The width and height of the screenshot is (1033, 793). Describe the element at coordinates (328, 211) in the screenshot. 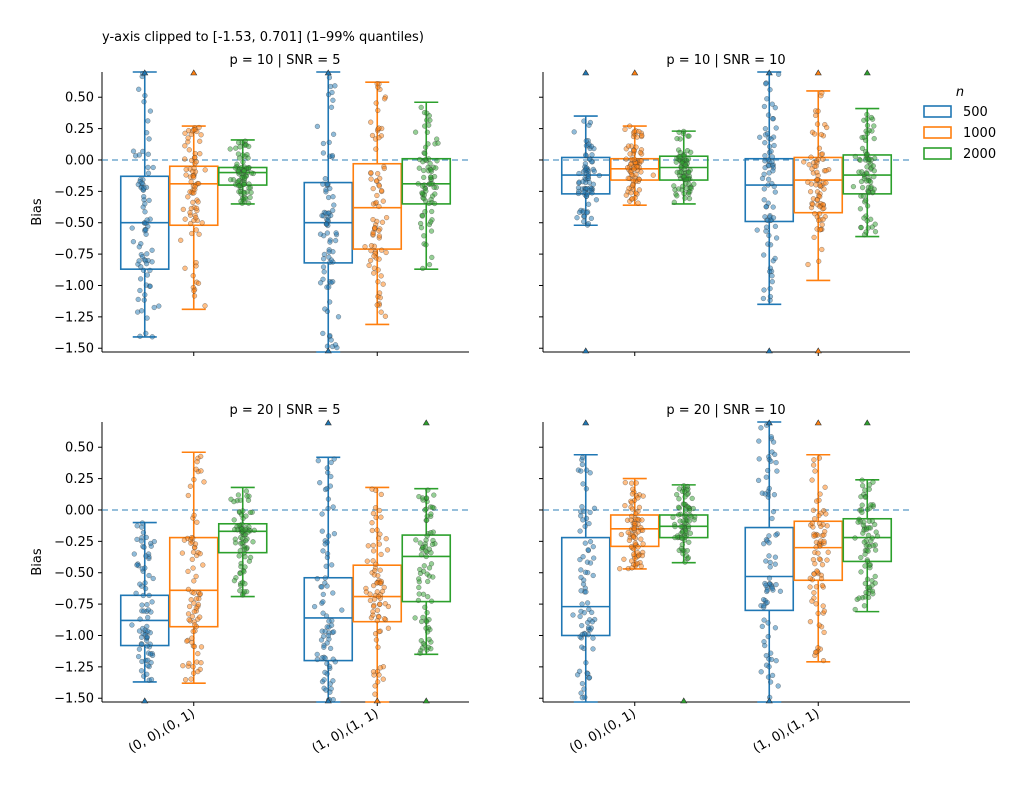

I see `box-500-cat1` at that location.